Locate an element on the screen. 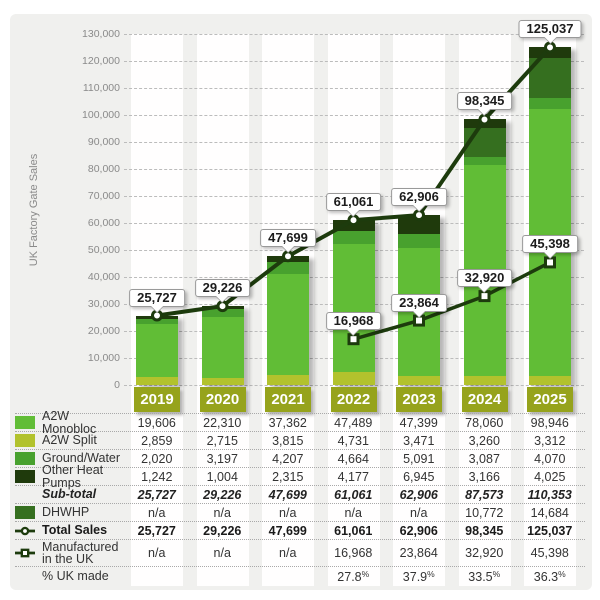 Image resolution: width=600 pixels, height=600 pixels. row-label: Sub-total is located at coordinates (69, 494).